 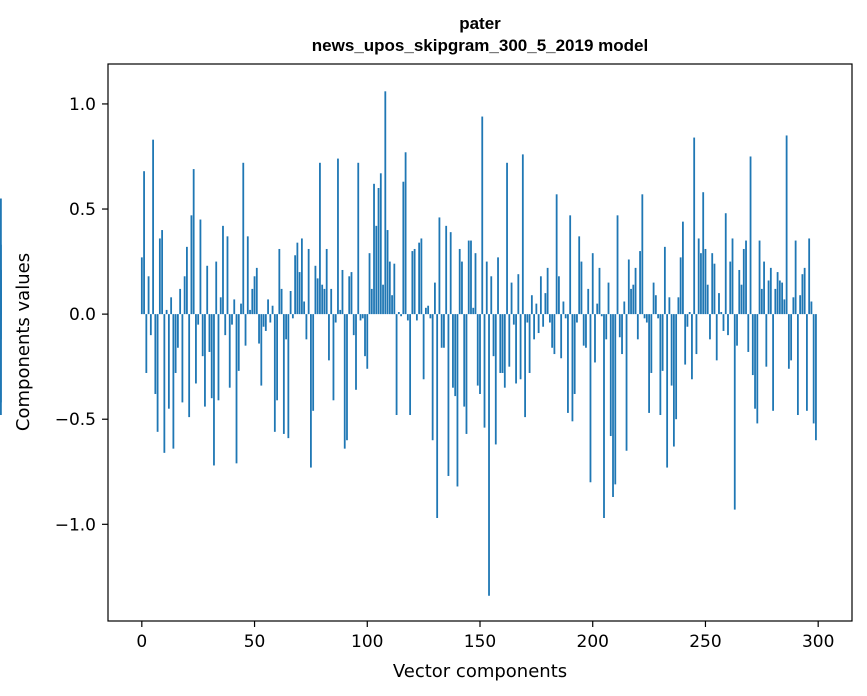 What do you see at coordinates (593, 642) in the screenshot?
I see `x-tick-label: 200` at bounding box center [593, 642].